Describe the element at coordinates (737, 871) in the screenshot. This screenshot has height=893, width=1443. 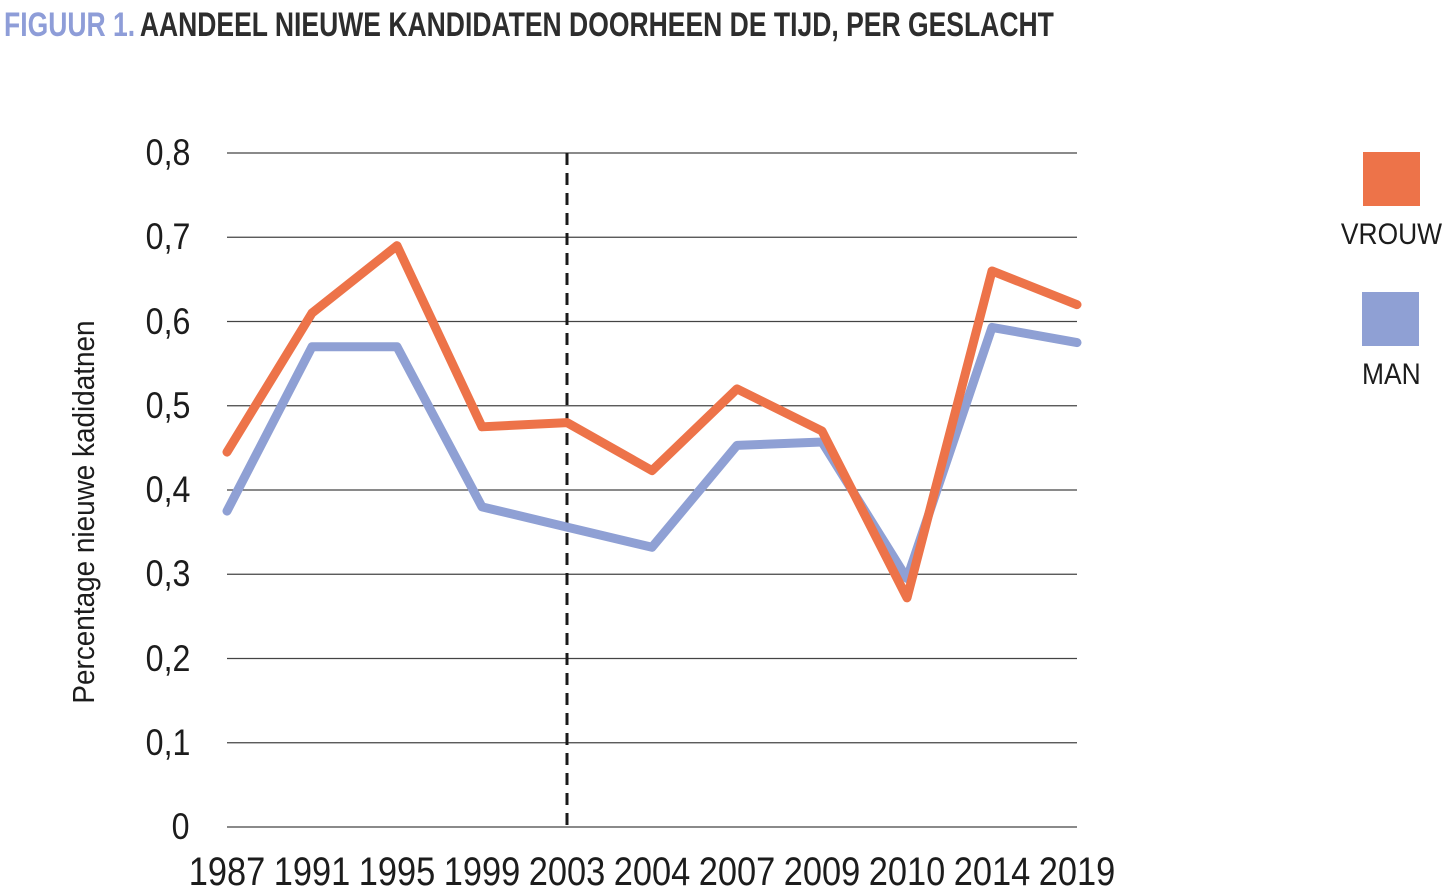
I see `x-tick-label: 2007` at that location.